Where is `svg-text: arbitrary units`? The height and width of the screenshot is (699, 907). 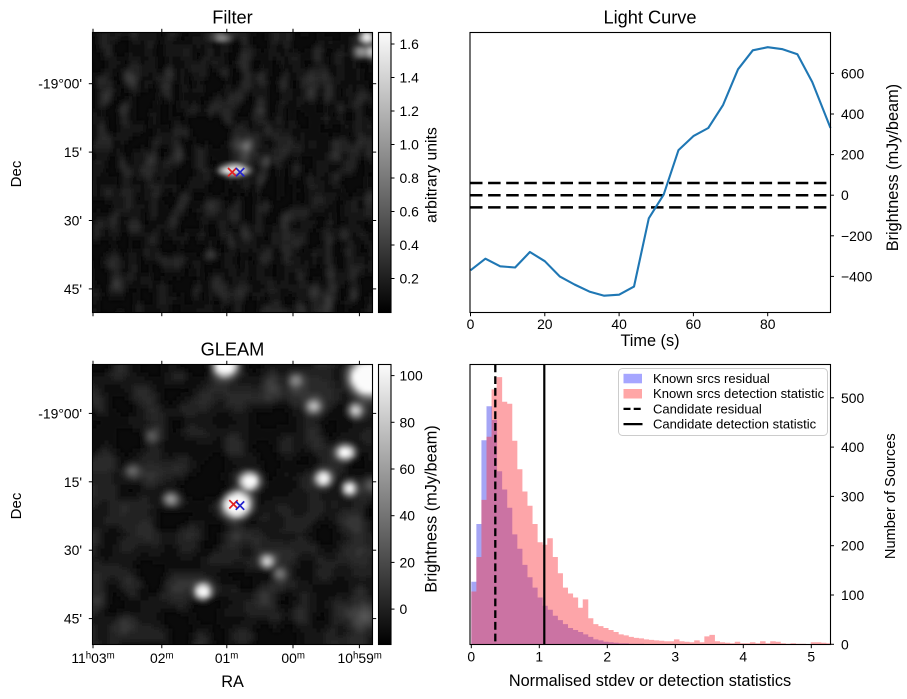
svg-text: arbitrary units is located at coordinates (432, 175).